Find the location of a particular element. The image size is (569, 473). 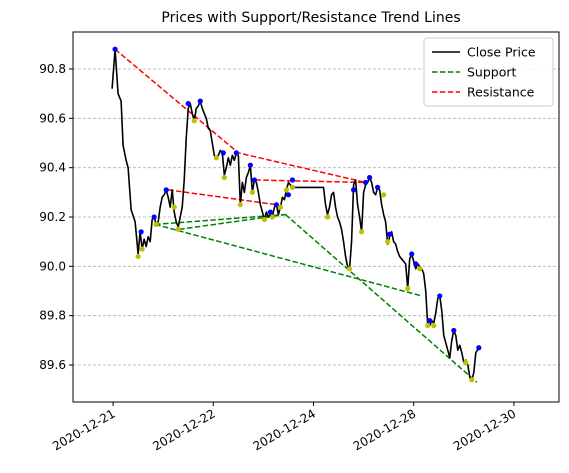

legend: Close Price Support Resistance is located at coordinates (488, 72).